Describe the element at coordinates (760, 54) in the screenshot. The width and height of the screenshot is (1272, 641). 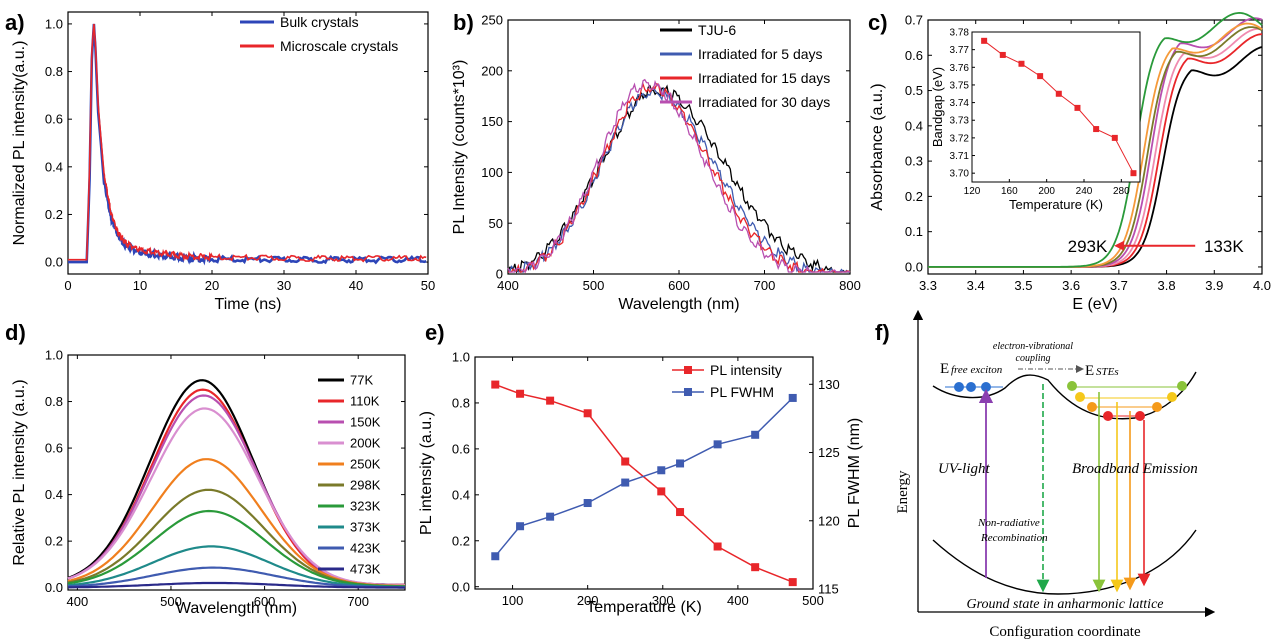
I see `legend-label: Irradiated for 5 days` at that location.